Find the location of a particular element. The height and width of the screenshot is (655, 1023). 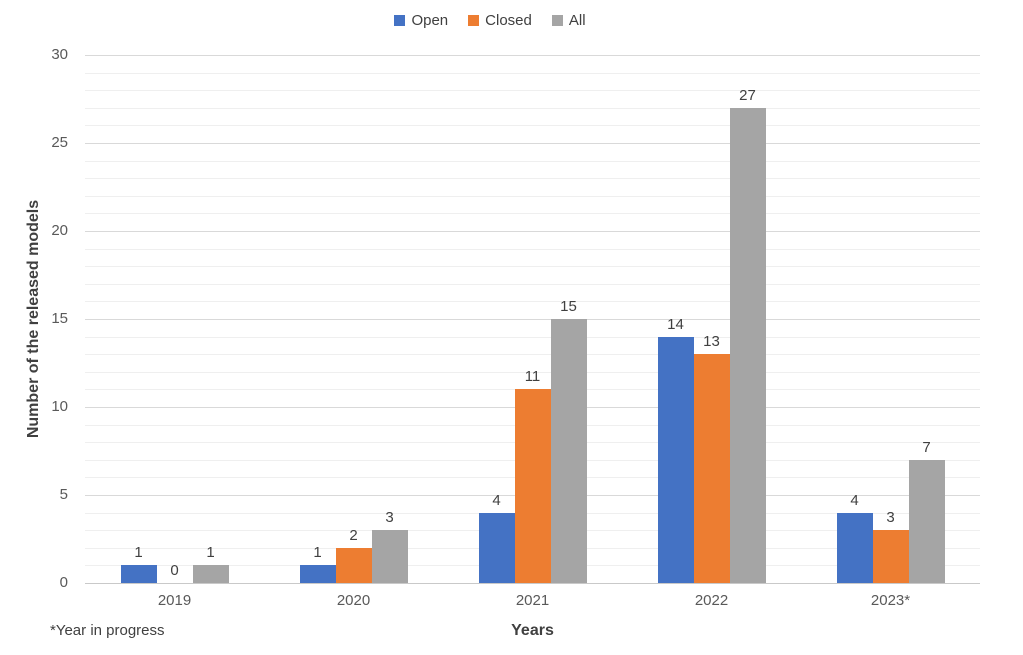

chart-legend: Open Closed All is located at coordinates (490, 20).